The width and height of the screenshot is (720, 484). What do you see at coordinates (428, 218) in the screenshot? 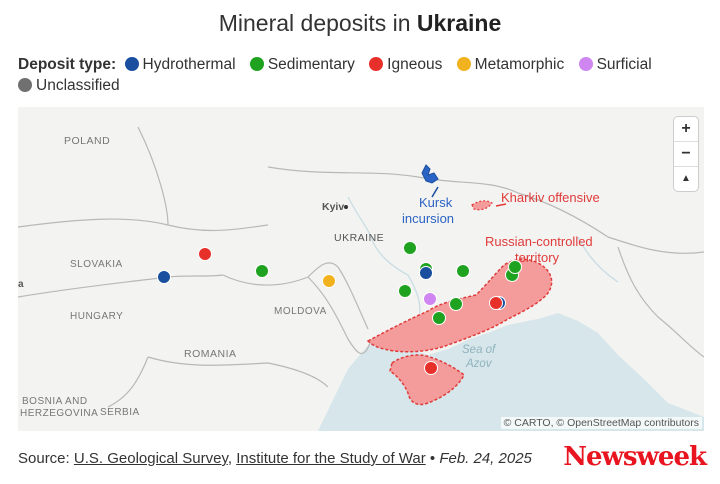
I see `annotation-kursk-2: incursion` at bounding box center [428, 218].